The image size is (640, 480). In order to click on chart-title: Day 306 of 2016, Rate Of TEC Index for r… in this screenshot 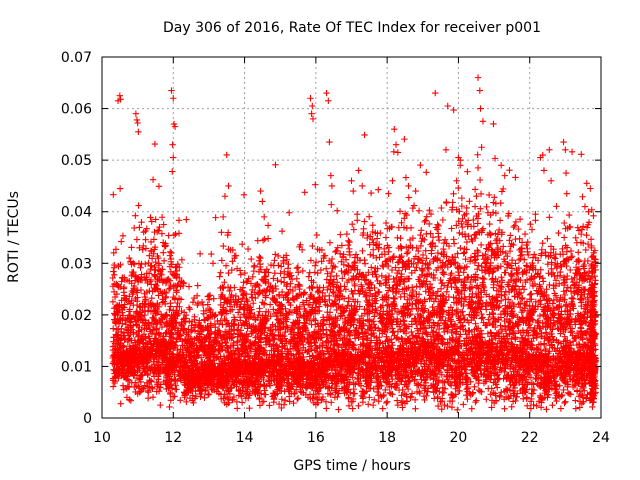, I will do `click(352, 28)`.